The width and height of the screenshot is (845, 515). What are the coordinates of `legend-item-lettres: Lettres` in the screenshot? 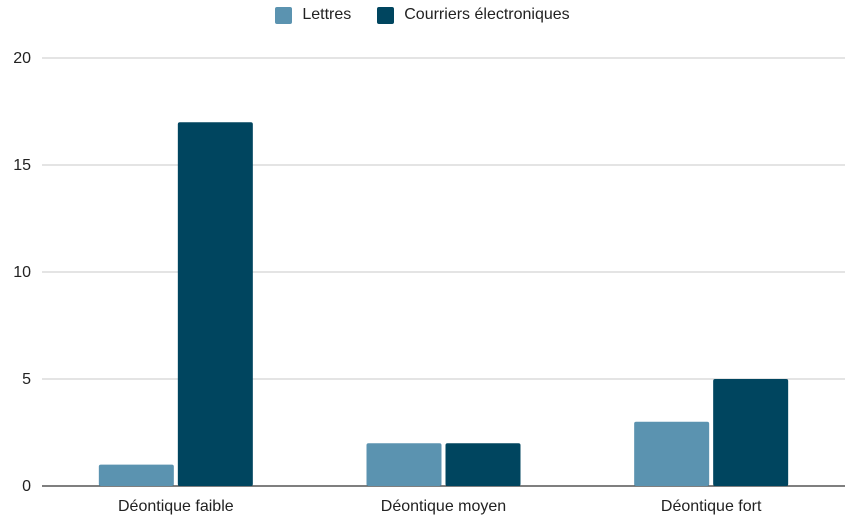 It's located at (313, 15).